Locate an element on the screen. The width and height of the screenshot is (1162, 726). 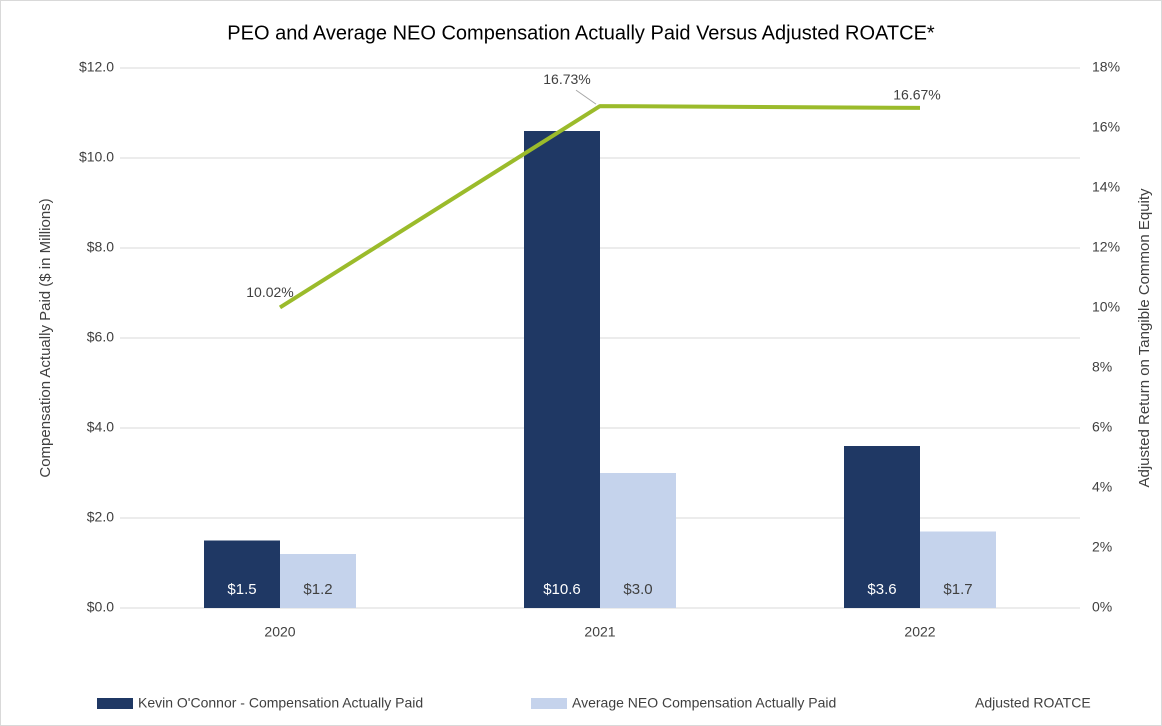
y2-tick-label: 0% is located at coordinates (1102, 607).